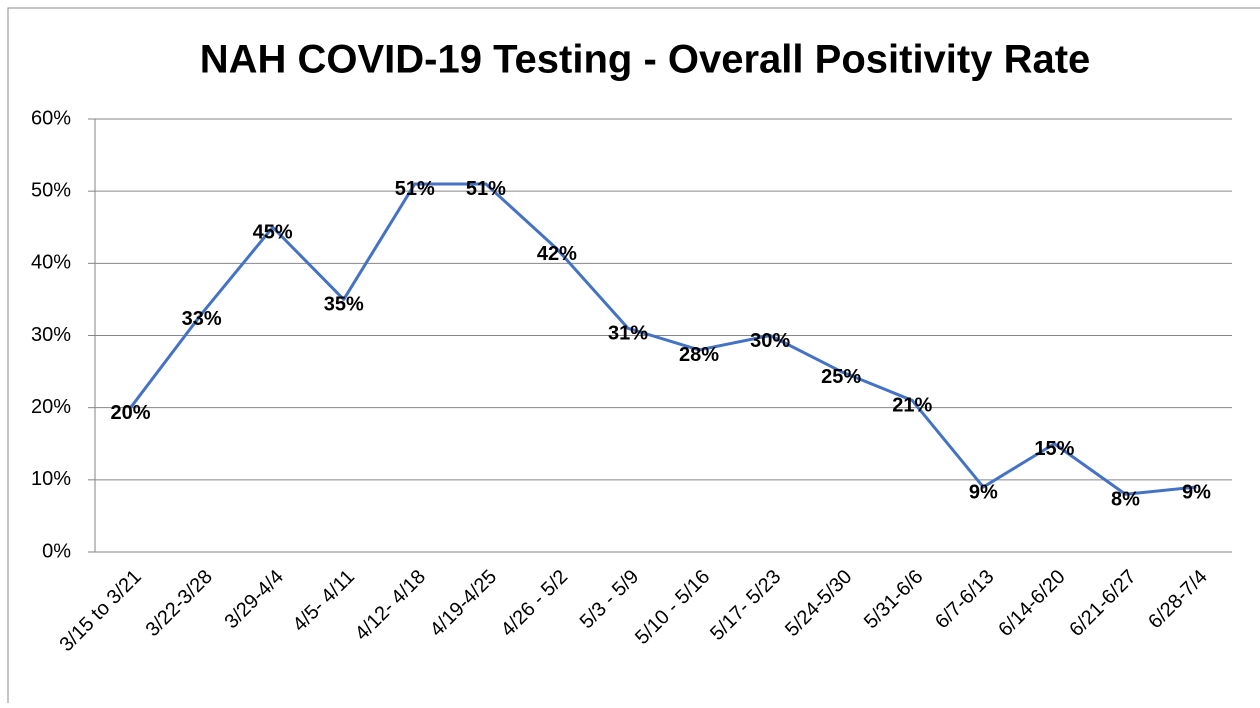  Describe the element at coordinates (1125, 500) in the screenshot. I see `data-label: 8%` at that location.